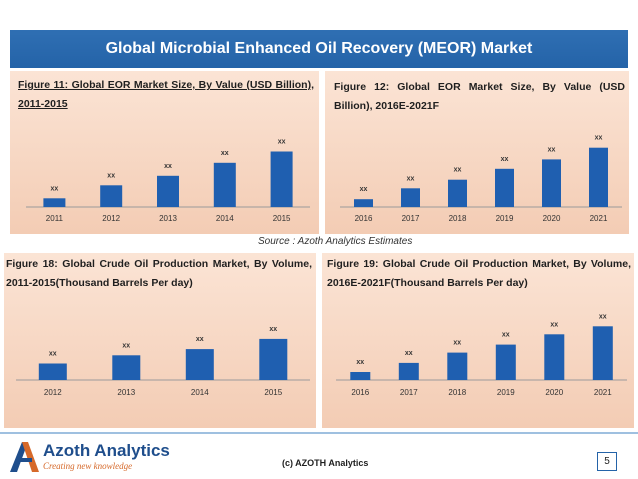  What do you see at coordinates (55, 218) in the screenshot?
I see `tick-label-2011: 2011` at bounding box center [55, 218].